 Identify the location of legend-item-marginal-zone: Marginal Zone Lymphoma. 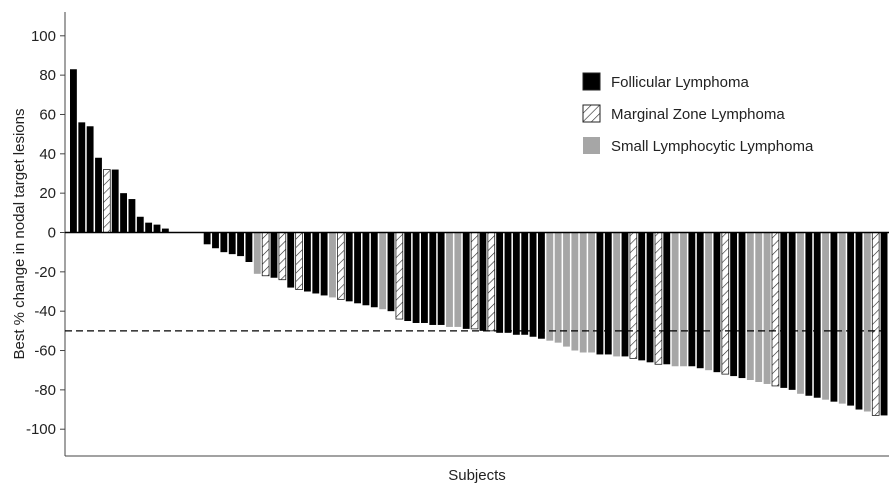
(683, 113).